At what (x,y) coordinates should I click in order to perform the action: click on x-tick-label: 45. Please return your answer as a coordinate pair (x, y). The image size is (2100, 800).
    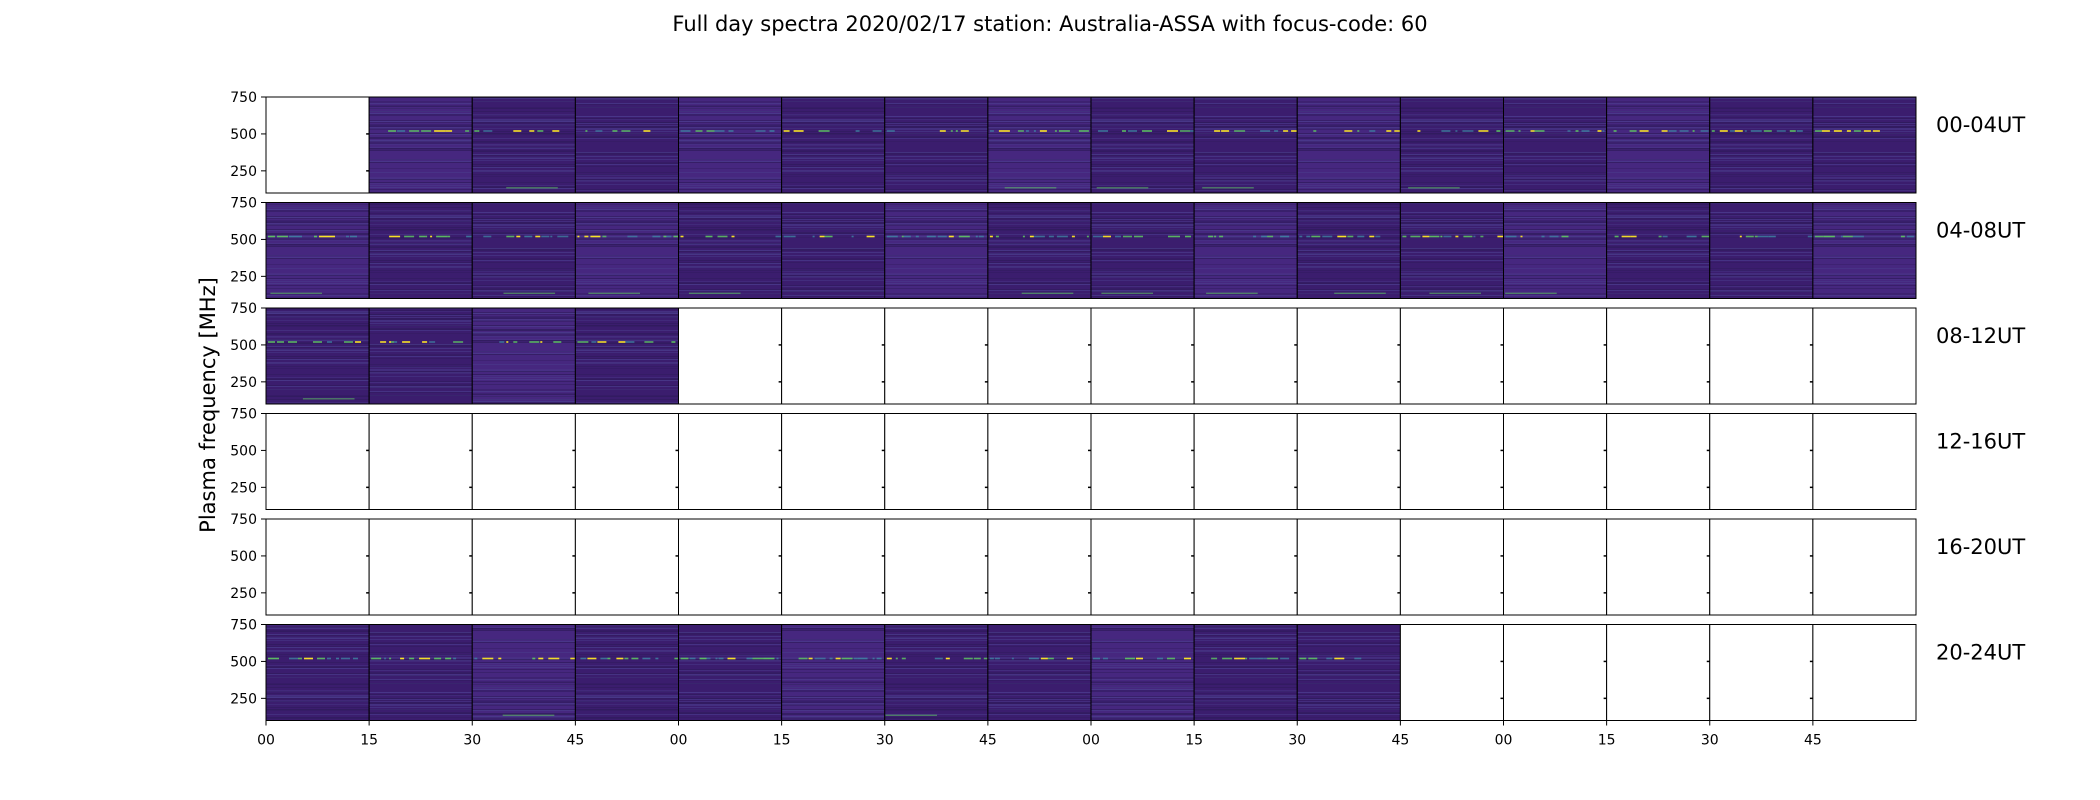
    Looking at the image, I should click on (1813, 741).